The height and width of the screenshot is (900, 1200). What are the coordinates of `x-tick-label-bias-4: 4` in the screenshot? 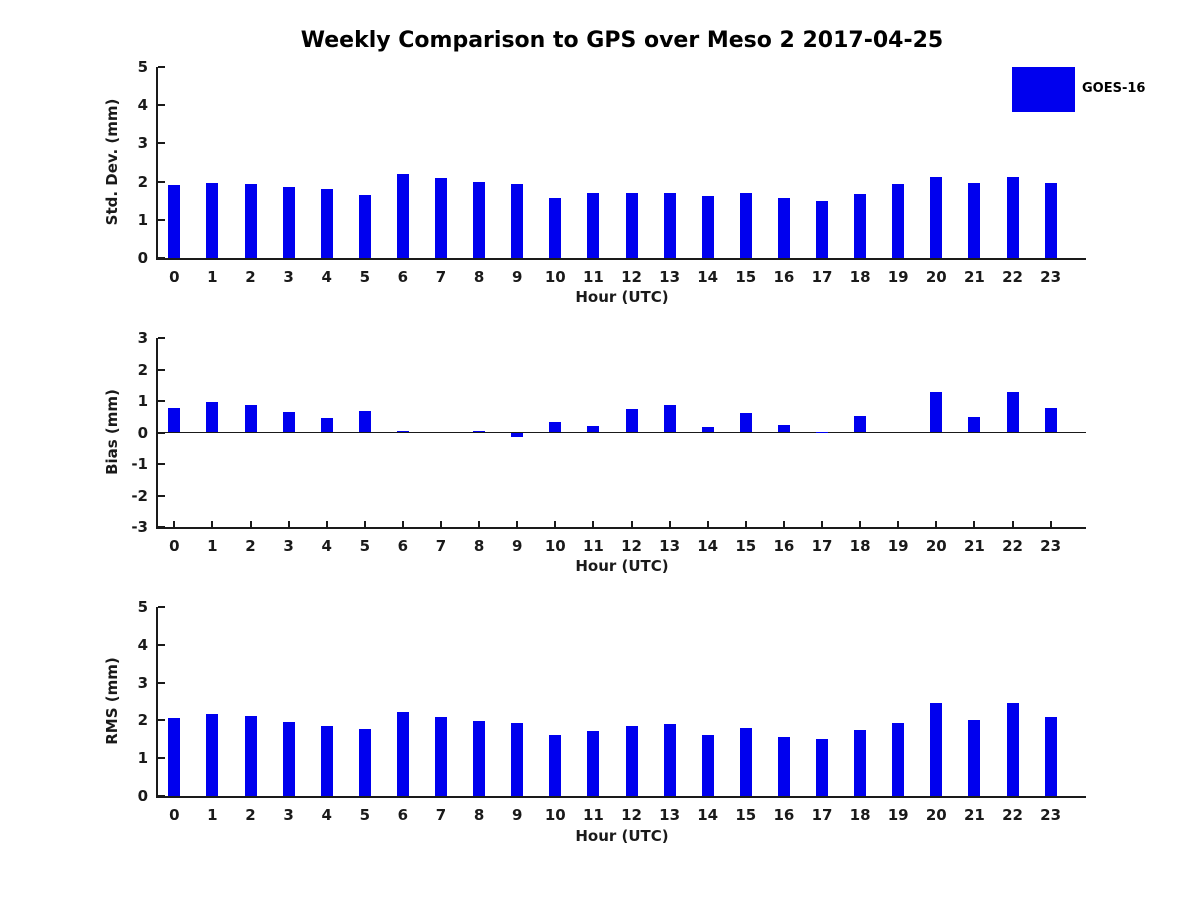 It's located at (326, 546).